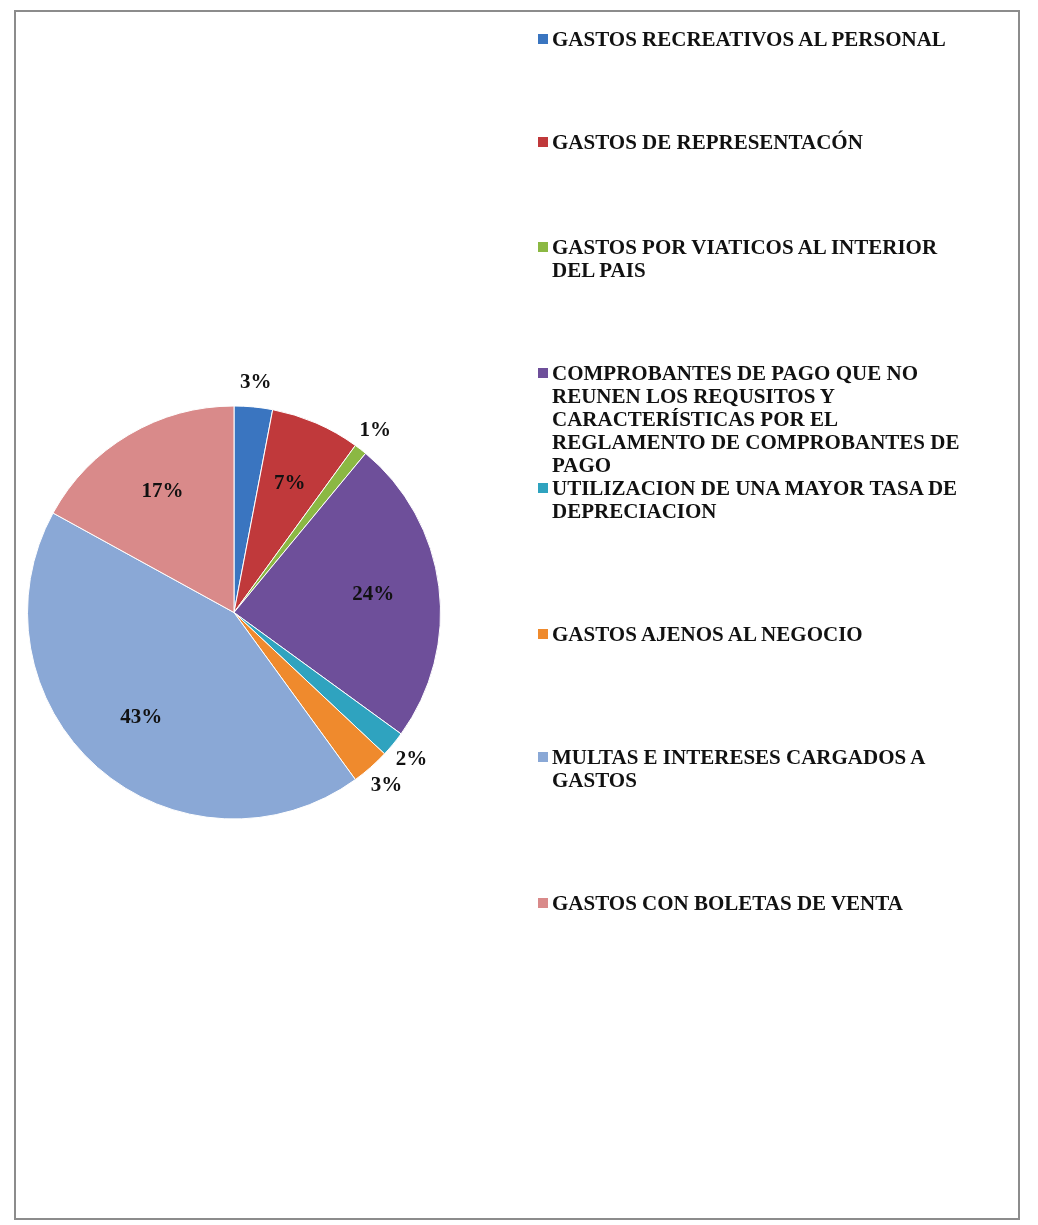 The image size is (1038, 1225). Describe the element at coordinates (756, 419) in the screenshot. I see `legend-label: COMPROBANTES DE PAGO QUE NO REUNEN LOS REQUSITOS Y CARACTERÍSTICAS POR EL REGLAMENTO DE COMPROBANTES DE PAGO` at that location.